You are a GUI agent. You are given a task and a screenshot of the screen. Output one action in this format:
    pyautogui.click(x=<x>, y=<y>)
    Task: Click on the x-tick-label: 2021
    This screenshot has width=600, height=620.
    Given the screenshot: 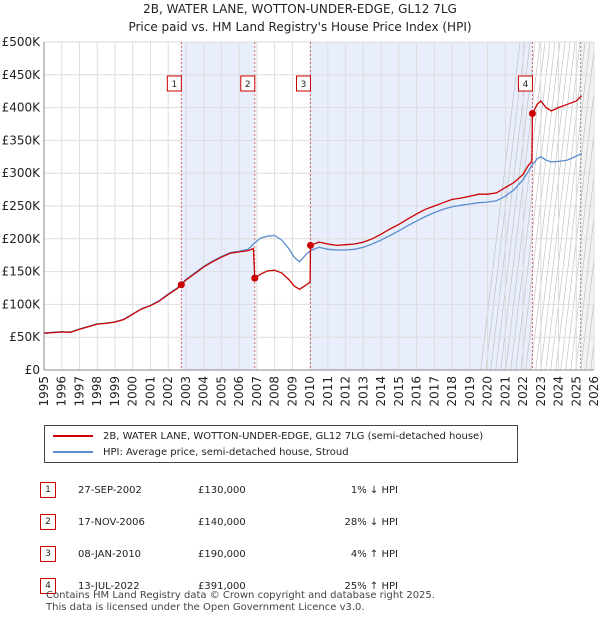 What is the action you would take?
    pyautogui.click(x=505, y=391)
    